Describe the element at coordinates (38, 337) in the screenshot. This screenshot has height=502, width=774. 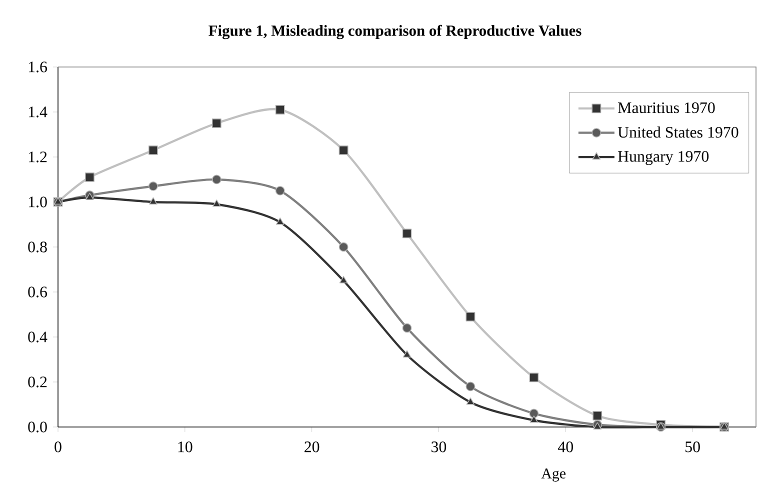
I see `y-tick-label: 0.4` at that location.